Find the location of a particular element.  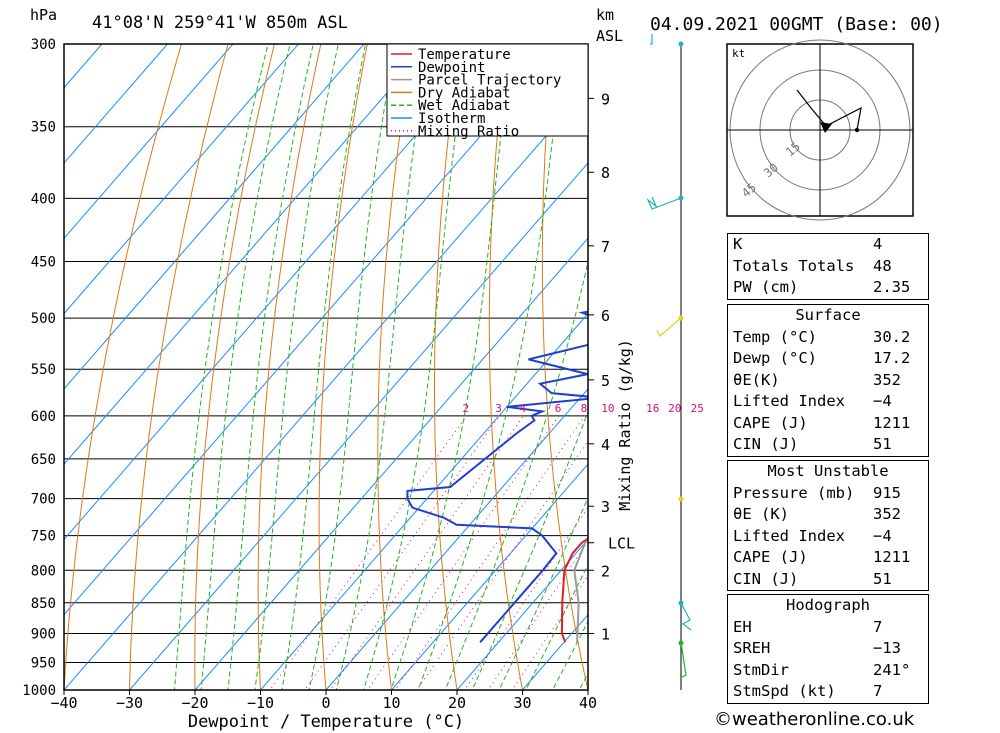

surface-value: 30.2 is located at coordinates (892, 336).